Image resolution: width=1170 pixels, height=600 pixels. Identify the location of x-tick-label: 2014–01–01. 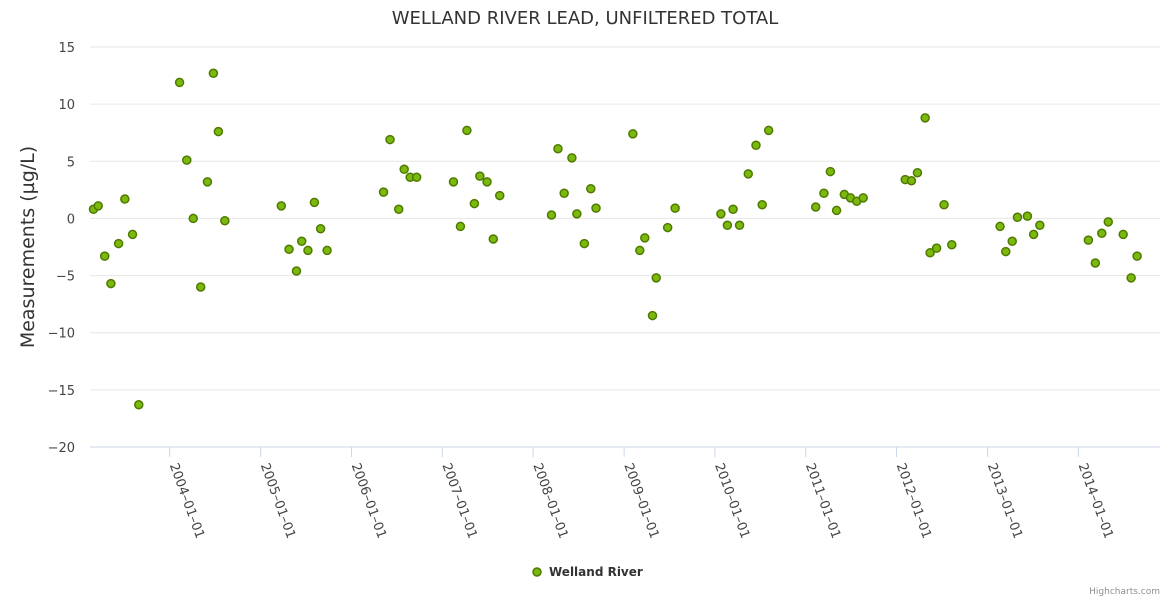
(1095, 501).